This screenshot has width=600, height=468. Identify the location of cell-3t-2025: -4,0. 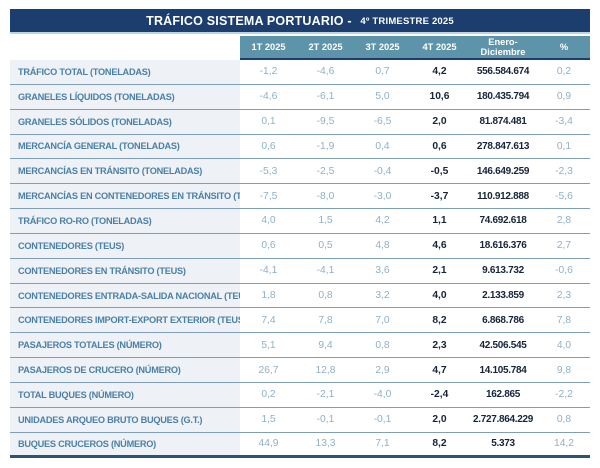
(382, 395).